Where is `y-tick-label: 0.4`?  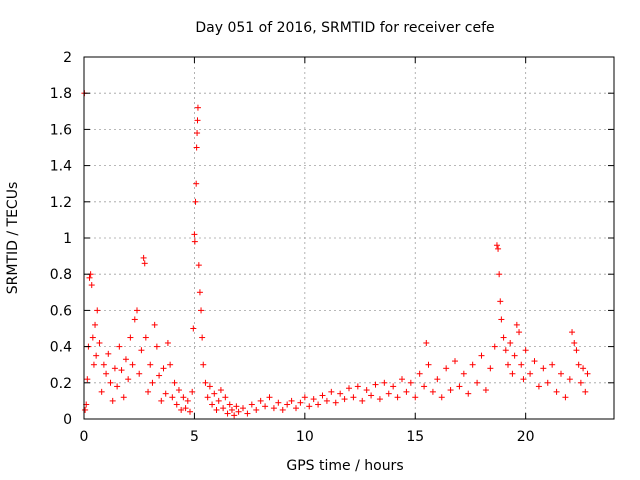
y-tick-label: 0.4 is located at coordinates (61, 348).